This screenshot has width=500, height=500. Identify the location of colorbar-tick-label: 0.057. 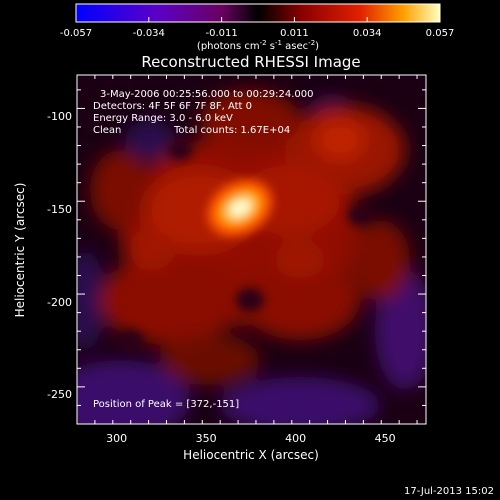
(440, 33).